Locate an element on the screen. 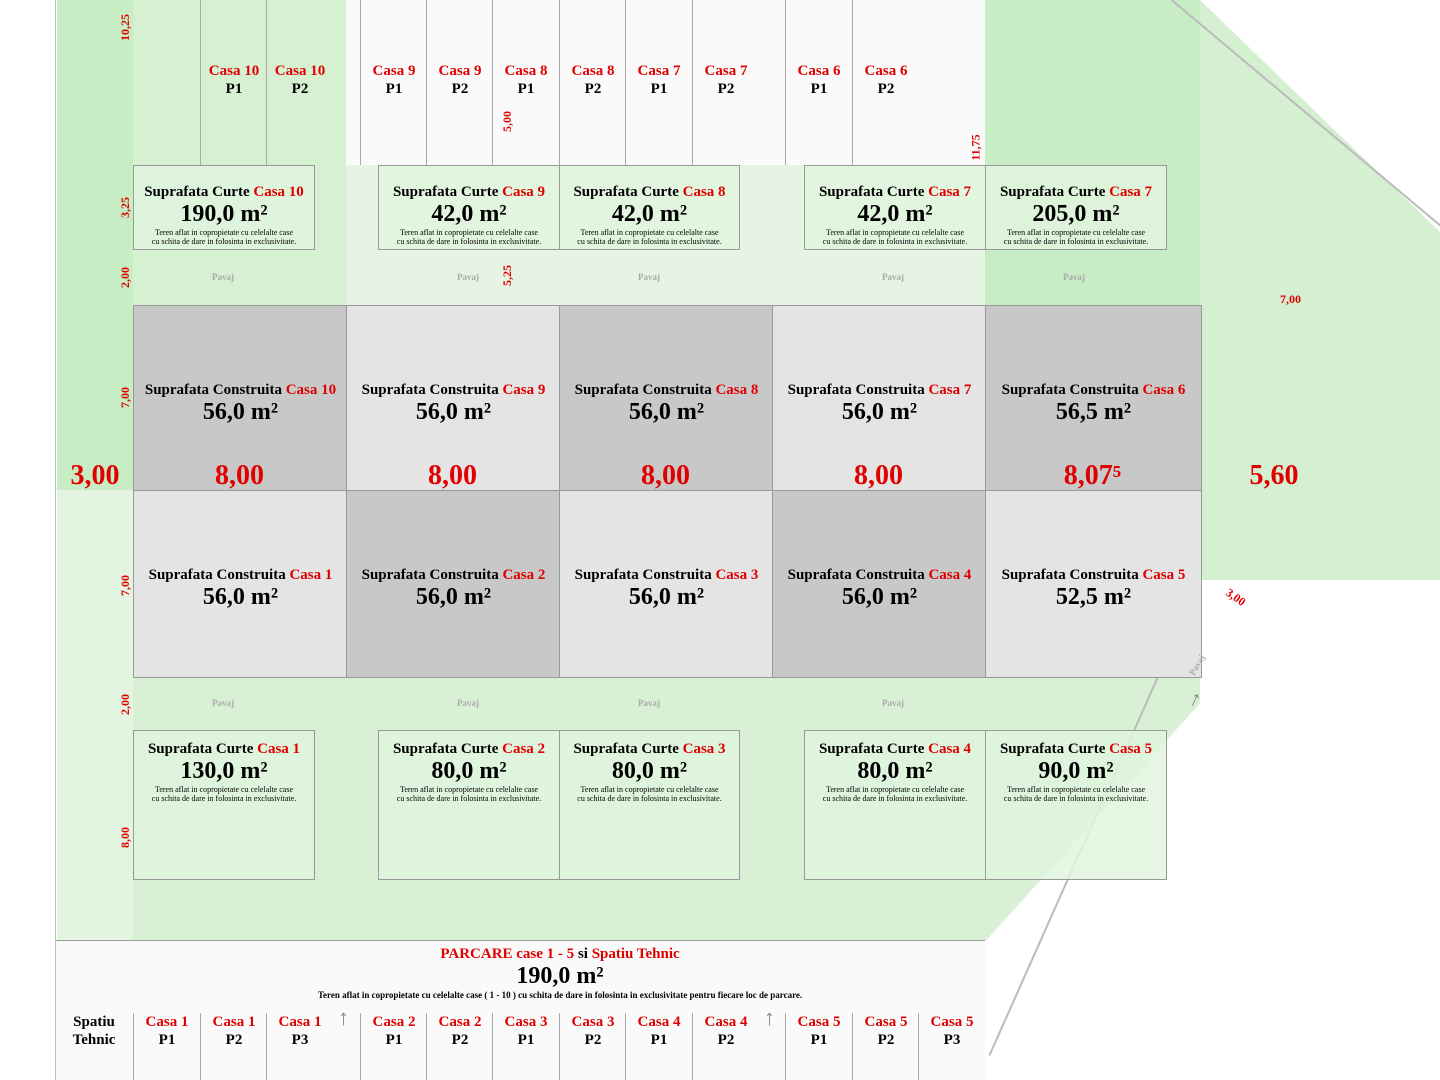  width-dimension: 5,60 is located at coordinates (1274, 475).